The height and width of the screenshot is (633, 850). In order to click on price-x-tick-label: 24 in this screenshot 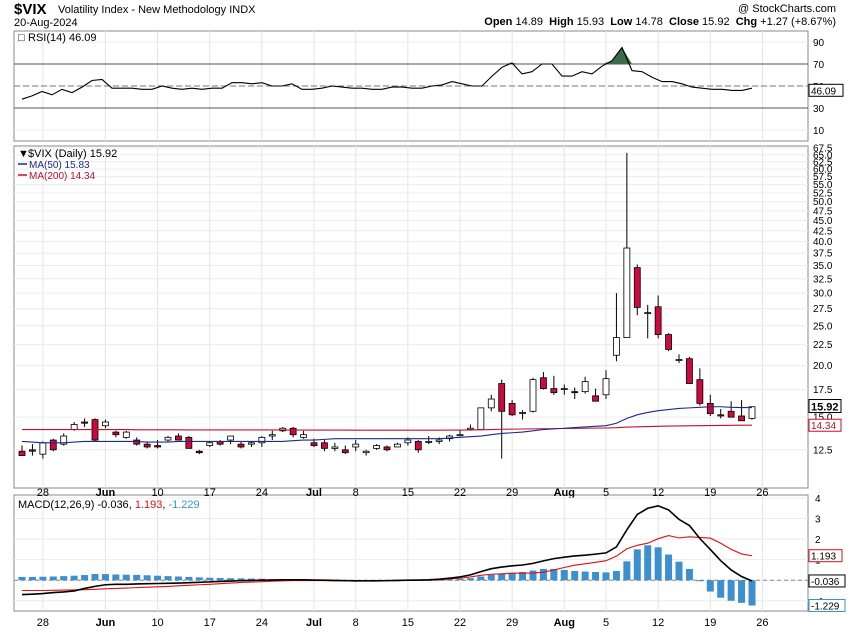, I will do `click(262, 493)`.